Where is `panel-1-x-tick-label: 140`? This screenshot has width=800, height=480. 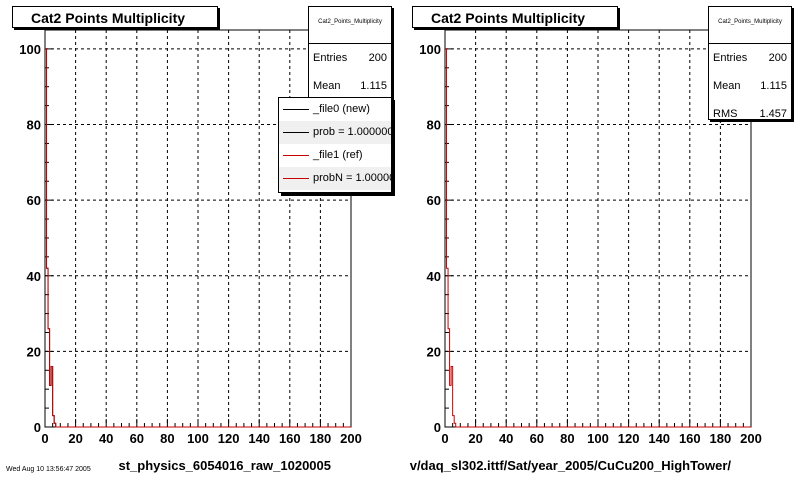
panel-1-x-tick-label: 140 is located at coordinates (259, 438).